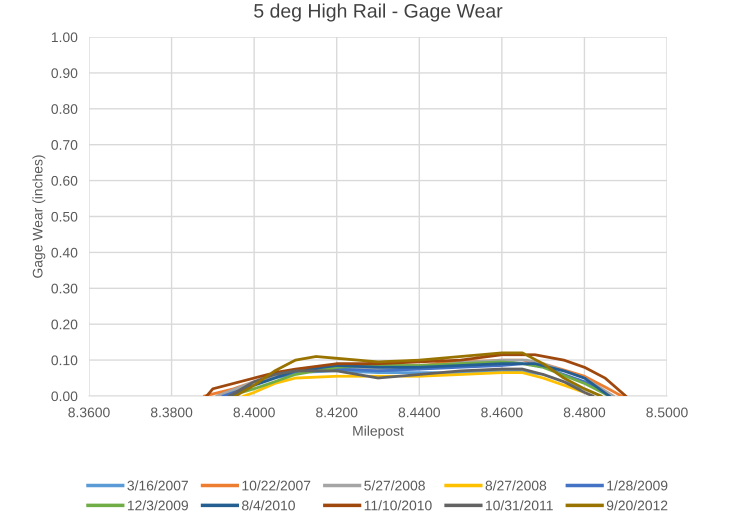 This screenshot has width=739, height=522. Describe the element at coordinates (64, 181) in the screenshot. I see `y-tick-label: 0.60` at that location.